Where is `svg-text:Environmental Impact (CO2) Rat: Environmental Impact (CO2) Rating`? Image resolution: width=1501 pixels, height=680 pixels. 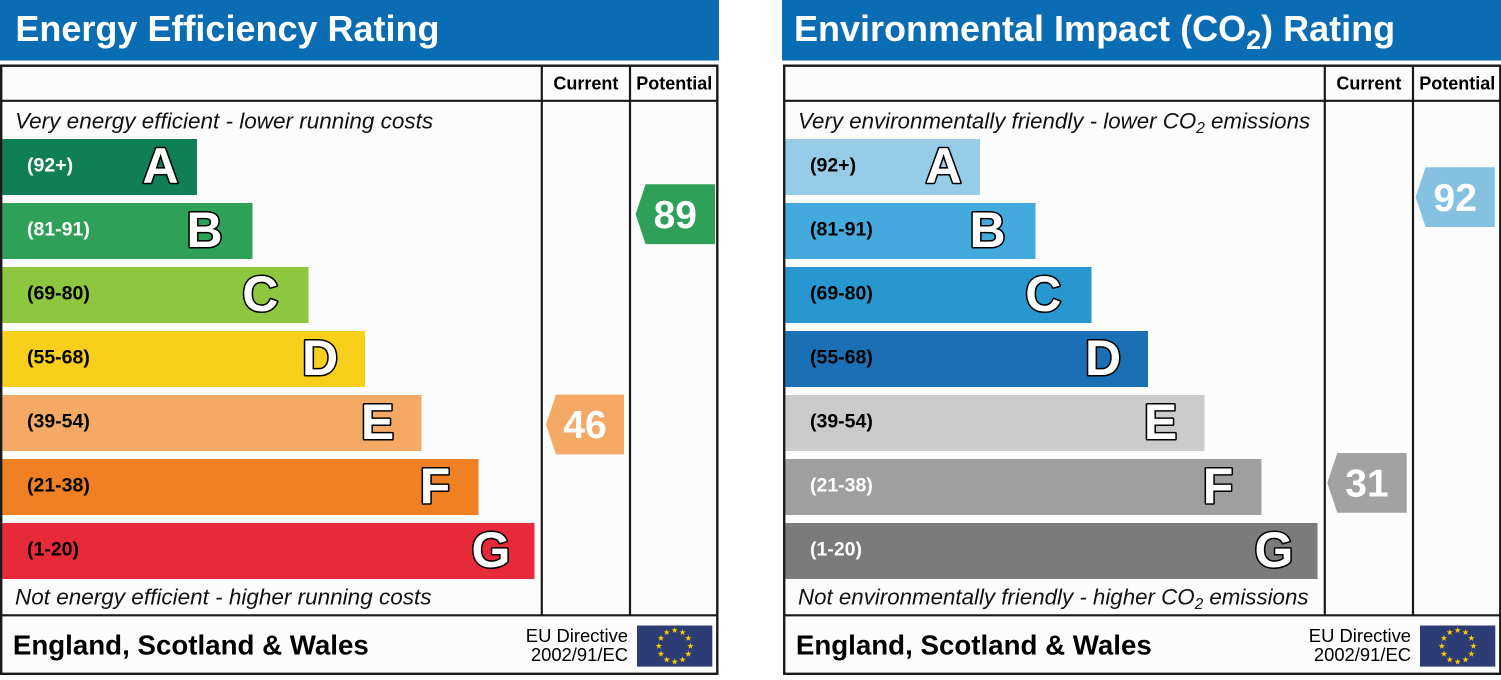 svg-text:Environmental Impact (CO2) Rat: Environmental Impact (CO2) Rating is located at coordinates (1094, 31).